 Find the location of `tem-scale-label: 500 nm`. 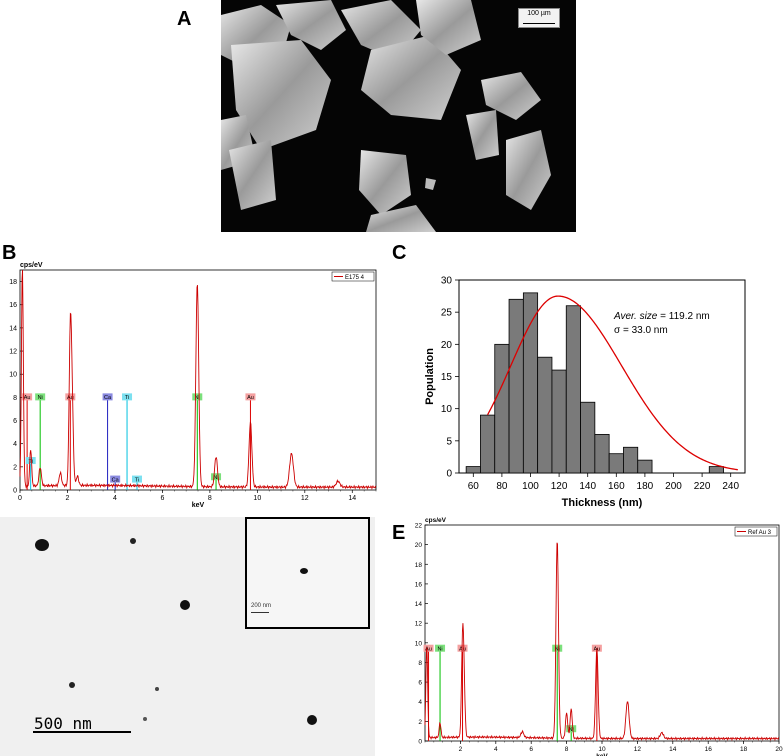

tem-scale-label: 500 nm is located at coordinates (63, 723).